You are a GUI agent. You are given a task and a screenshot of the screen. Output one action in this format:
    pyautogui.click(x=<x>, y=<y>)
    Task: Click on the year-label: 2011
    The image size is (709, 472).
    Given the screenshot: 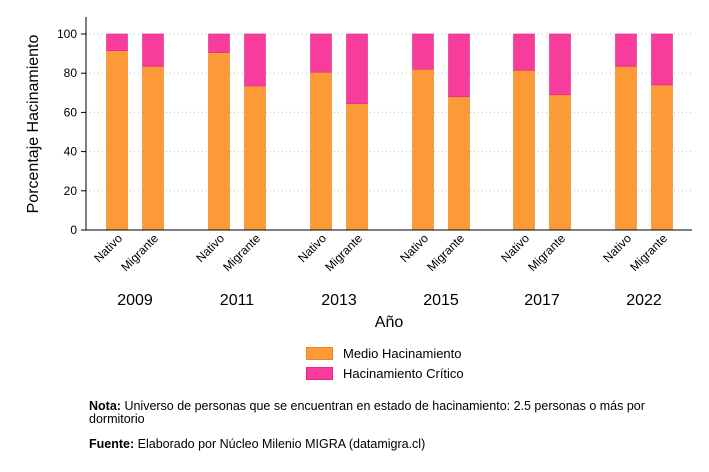 What is the action you would take?
    pyautogui.click(x=237, y=300)
    